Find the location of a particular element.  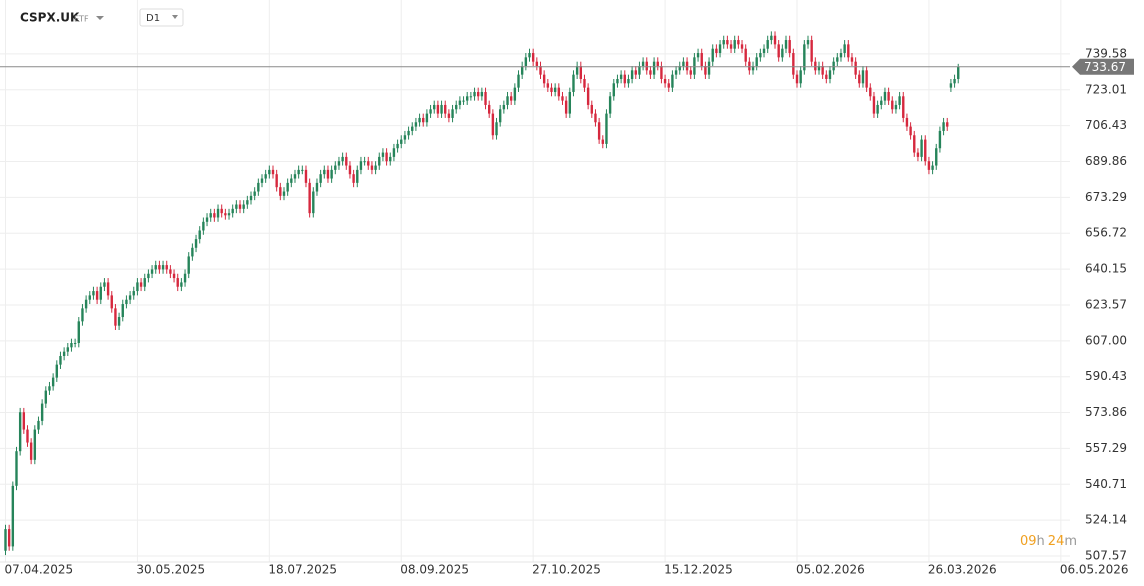

interval-box is located at coordinates (161, 17).